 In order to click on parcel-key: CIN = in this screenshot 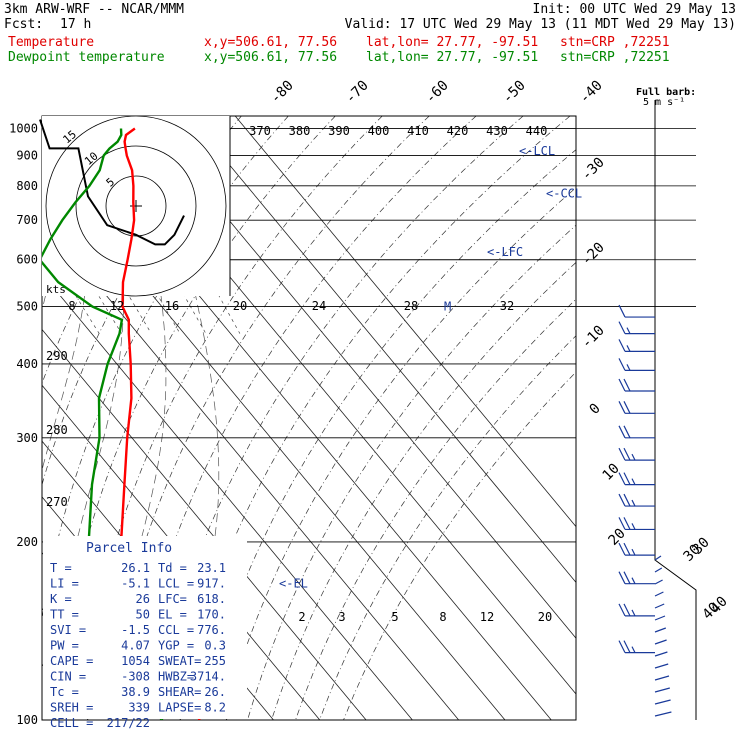, I will do `click(68, 677)`.